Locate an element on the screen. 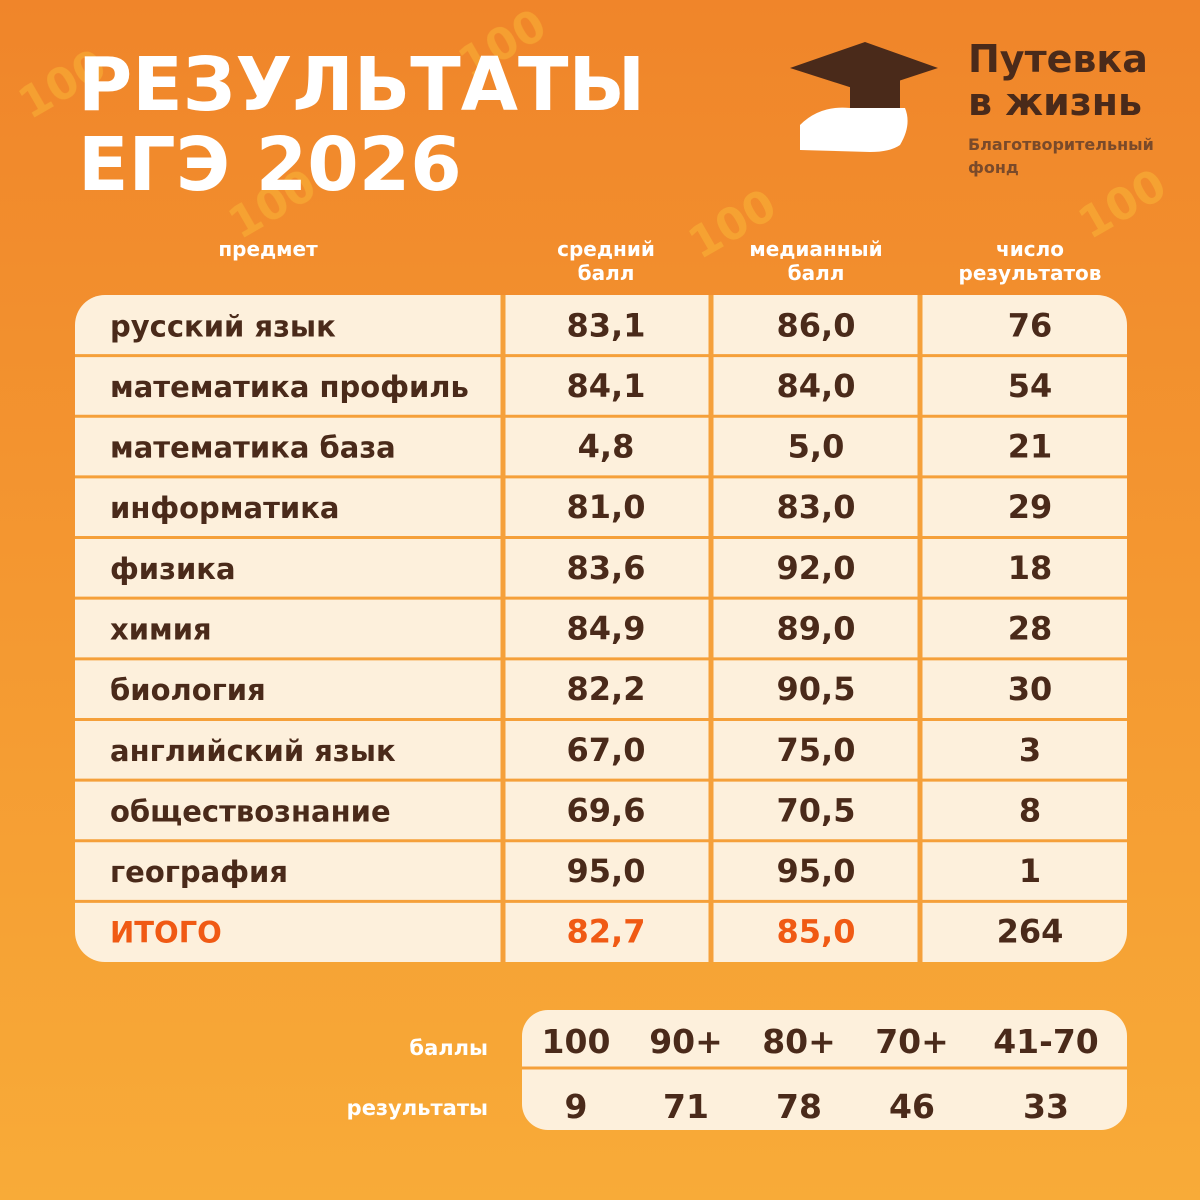 The height and width of the screenshot is (1204, 1200). logo-name: Путевка is located at coordinates (1058, 59).